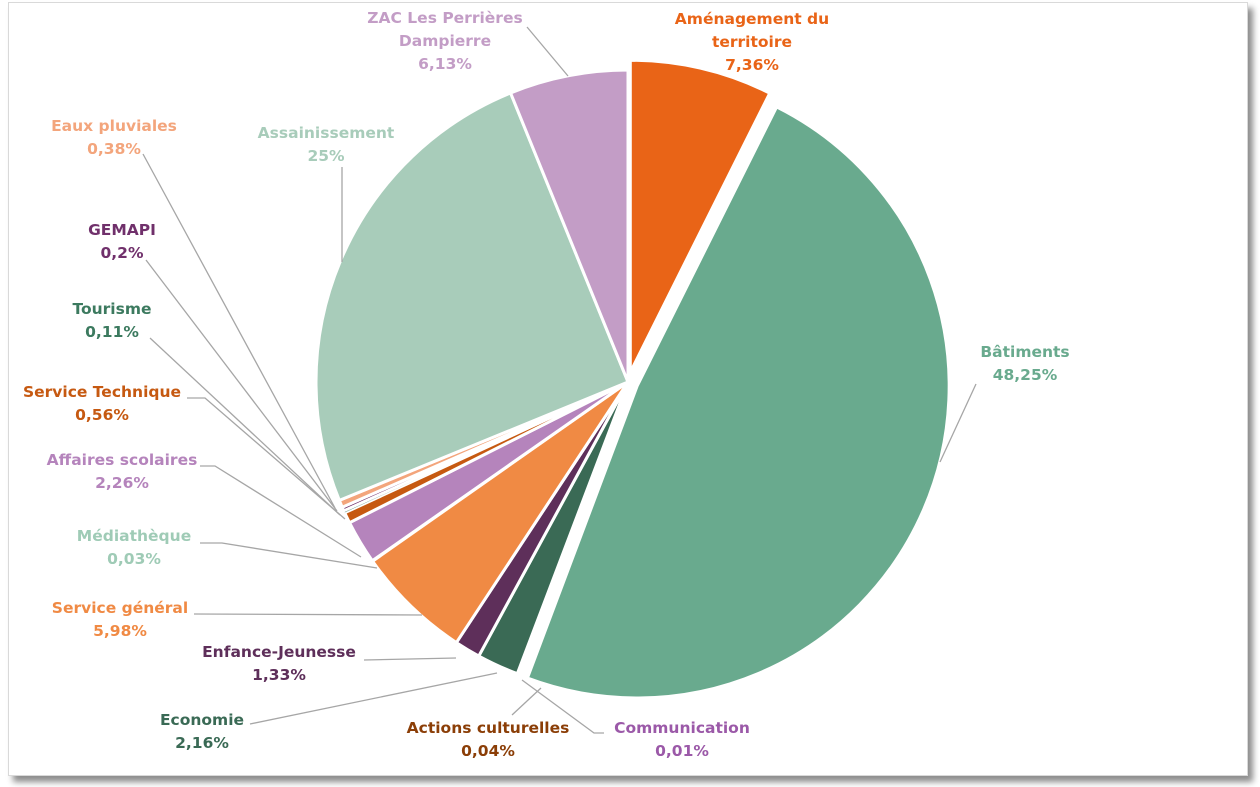 This screenshot has height=787, width=1260. Describe the element at coordinates (279, 675) in the screenshot. I see `slice-value-enfance-jeunesse: 1,33%` at that location.